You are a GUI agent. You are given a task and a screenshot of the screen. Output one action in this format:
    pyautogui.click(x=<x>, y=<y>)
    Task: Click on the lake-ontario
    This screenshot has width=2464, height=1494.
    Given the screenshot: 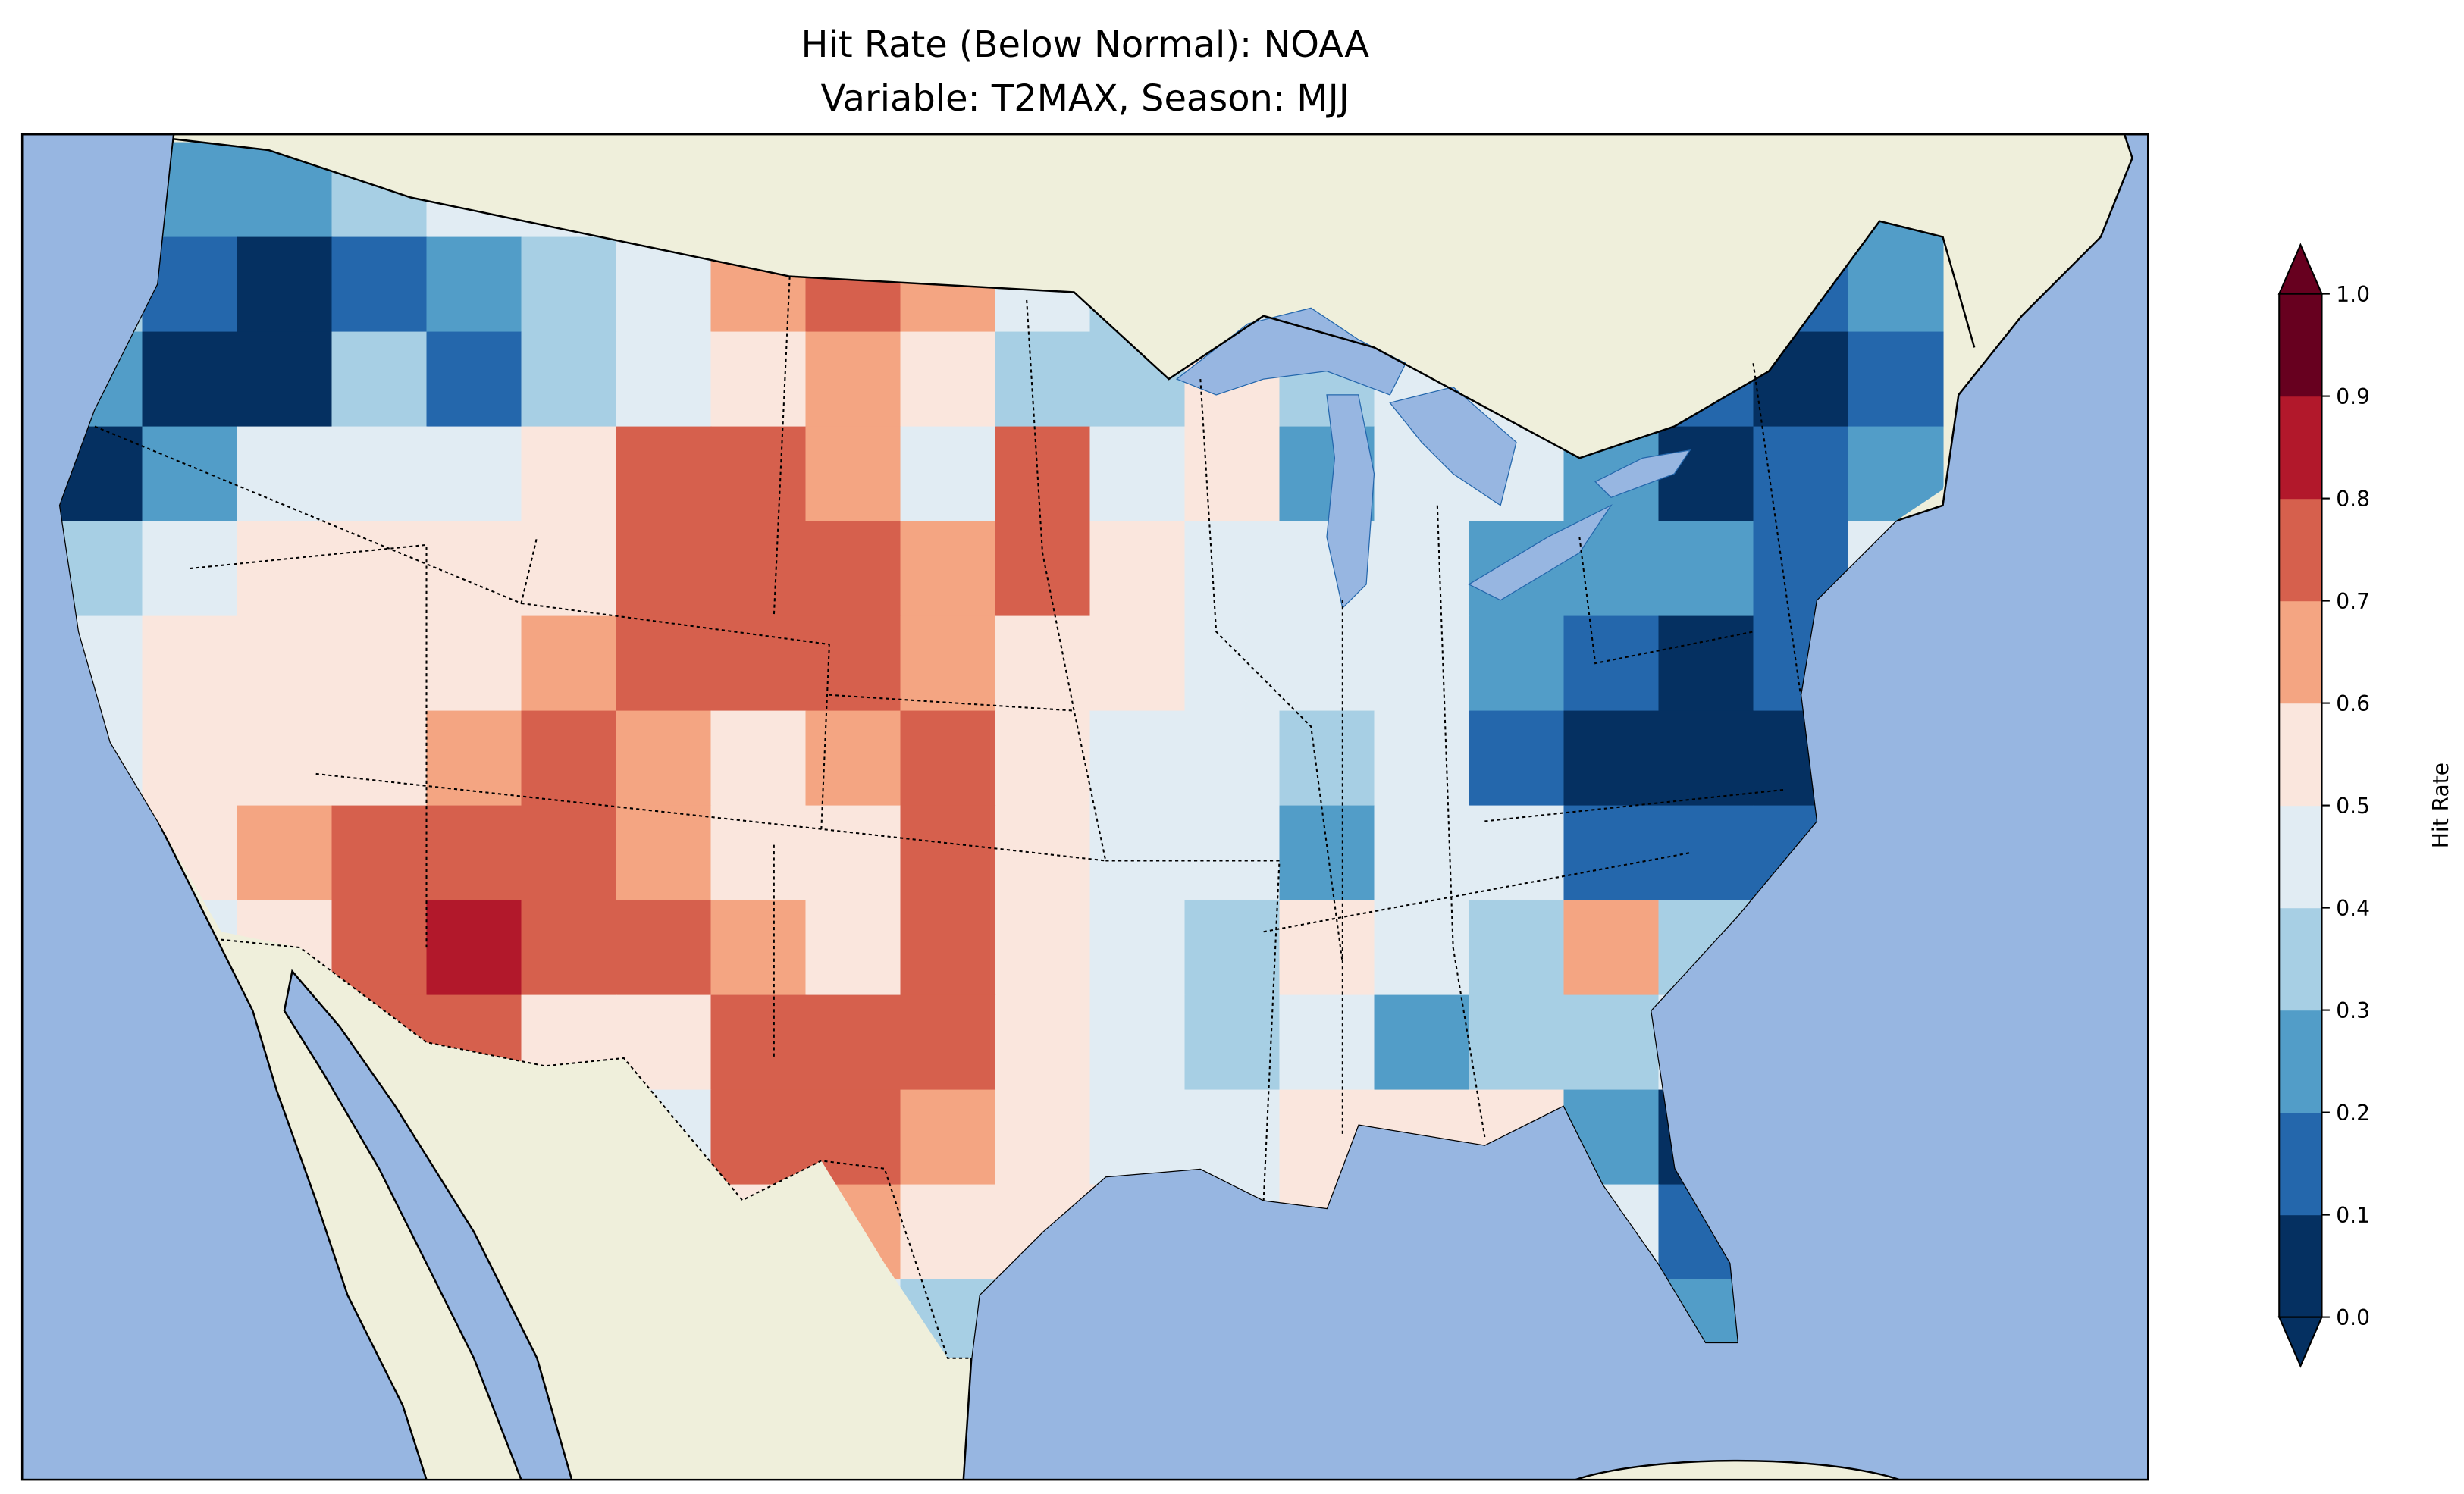 What is the action you would take?
    pyautogui.click(x=1642, y=474)
    